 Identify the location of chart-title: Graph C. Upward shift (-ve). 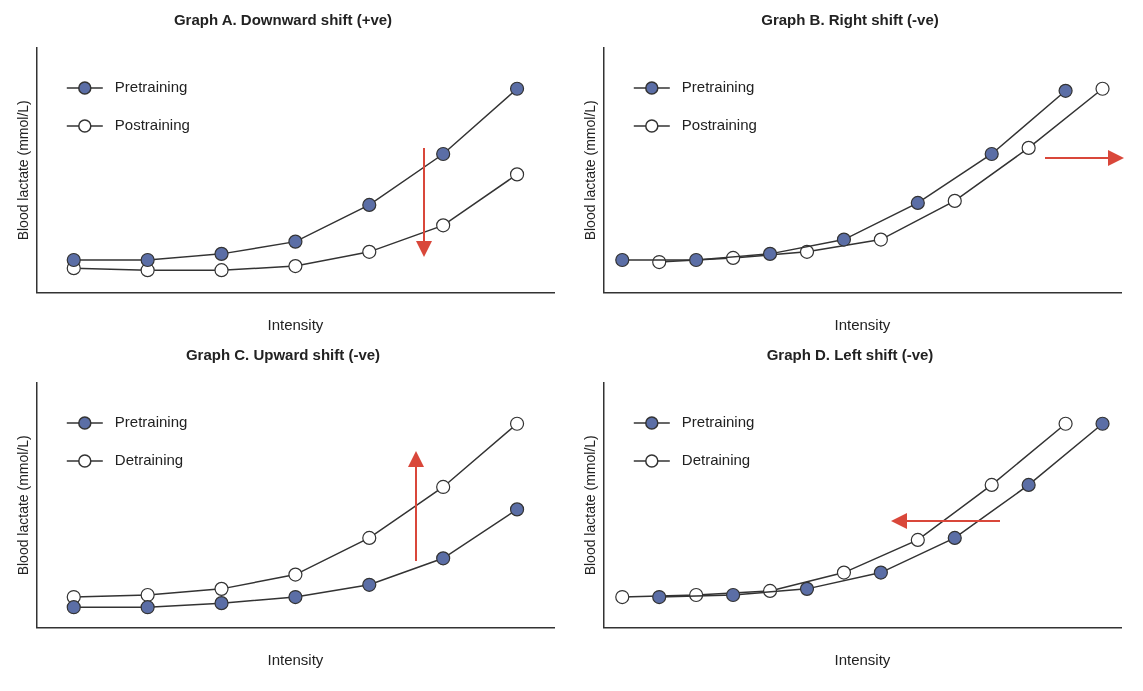
(283, 355).